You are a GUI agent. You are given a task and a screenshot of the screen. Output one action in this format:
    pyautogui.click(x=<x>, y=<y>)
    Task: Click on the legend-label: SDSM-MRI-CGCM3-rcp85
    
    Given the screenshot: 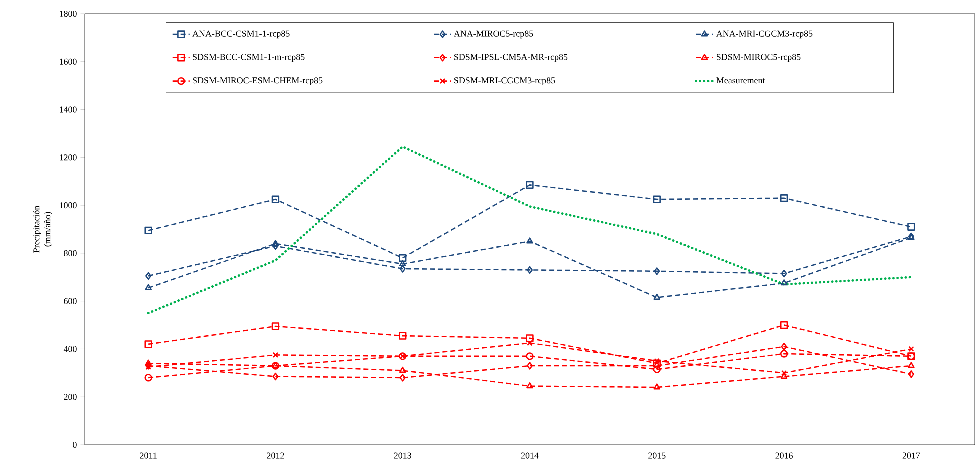 What is the action you would take?
    pyautogui.click(x=505, y=82)
    